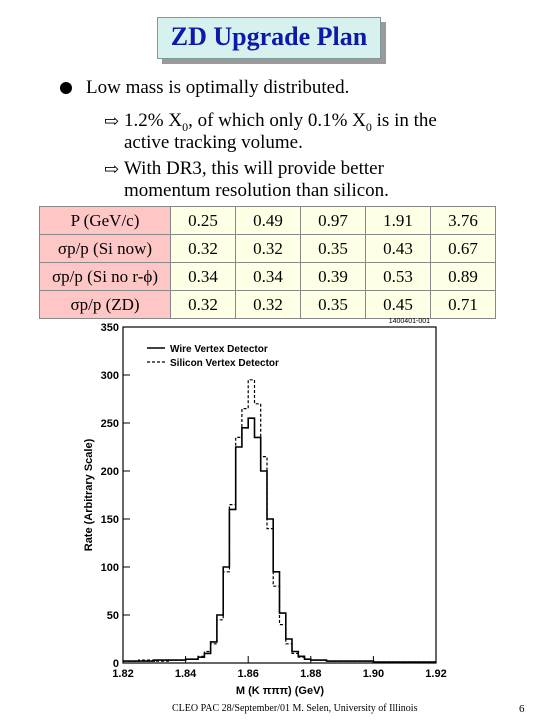 Image resolution: width=540 pixels, height=720 pixels. I want to click on x-tick-label: 1.90, so click(373, 674).